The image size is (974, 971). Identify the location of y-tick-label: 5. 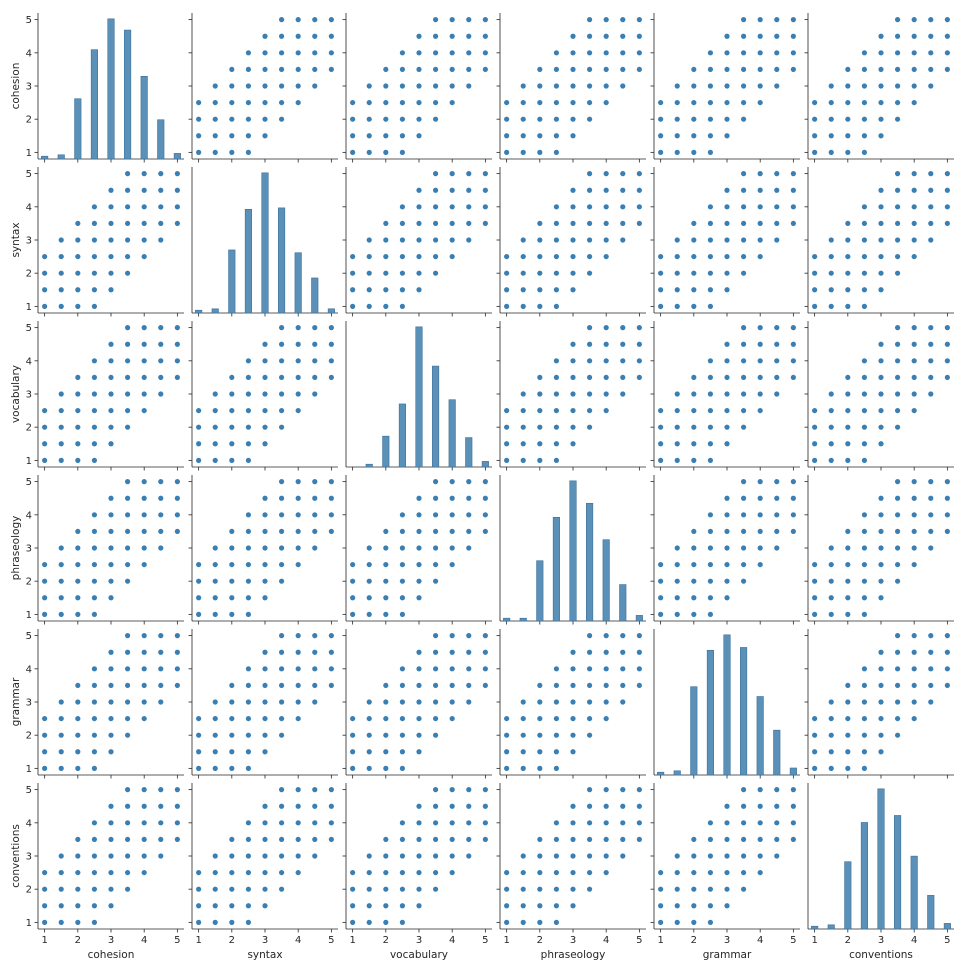
(29, 482).